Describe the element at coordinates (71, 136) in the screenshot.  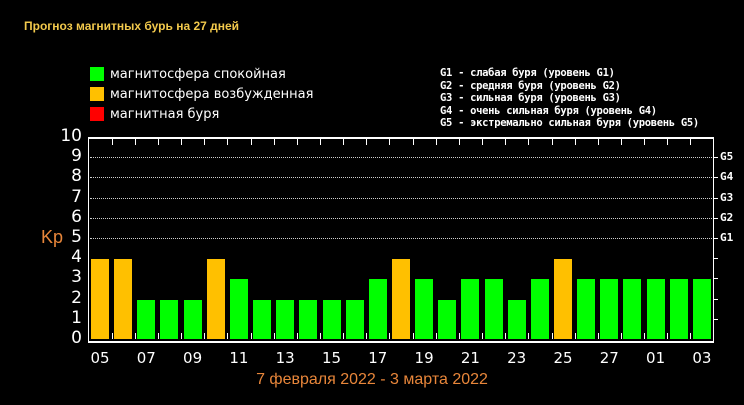
I see `y-tick-label: 10` at that location.